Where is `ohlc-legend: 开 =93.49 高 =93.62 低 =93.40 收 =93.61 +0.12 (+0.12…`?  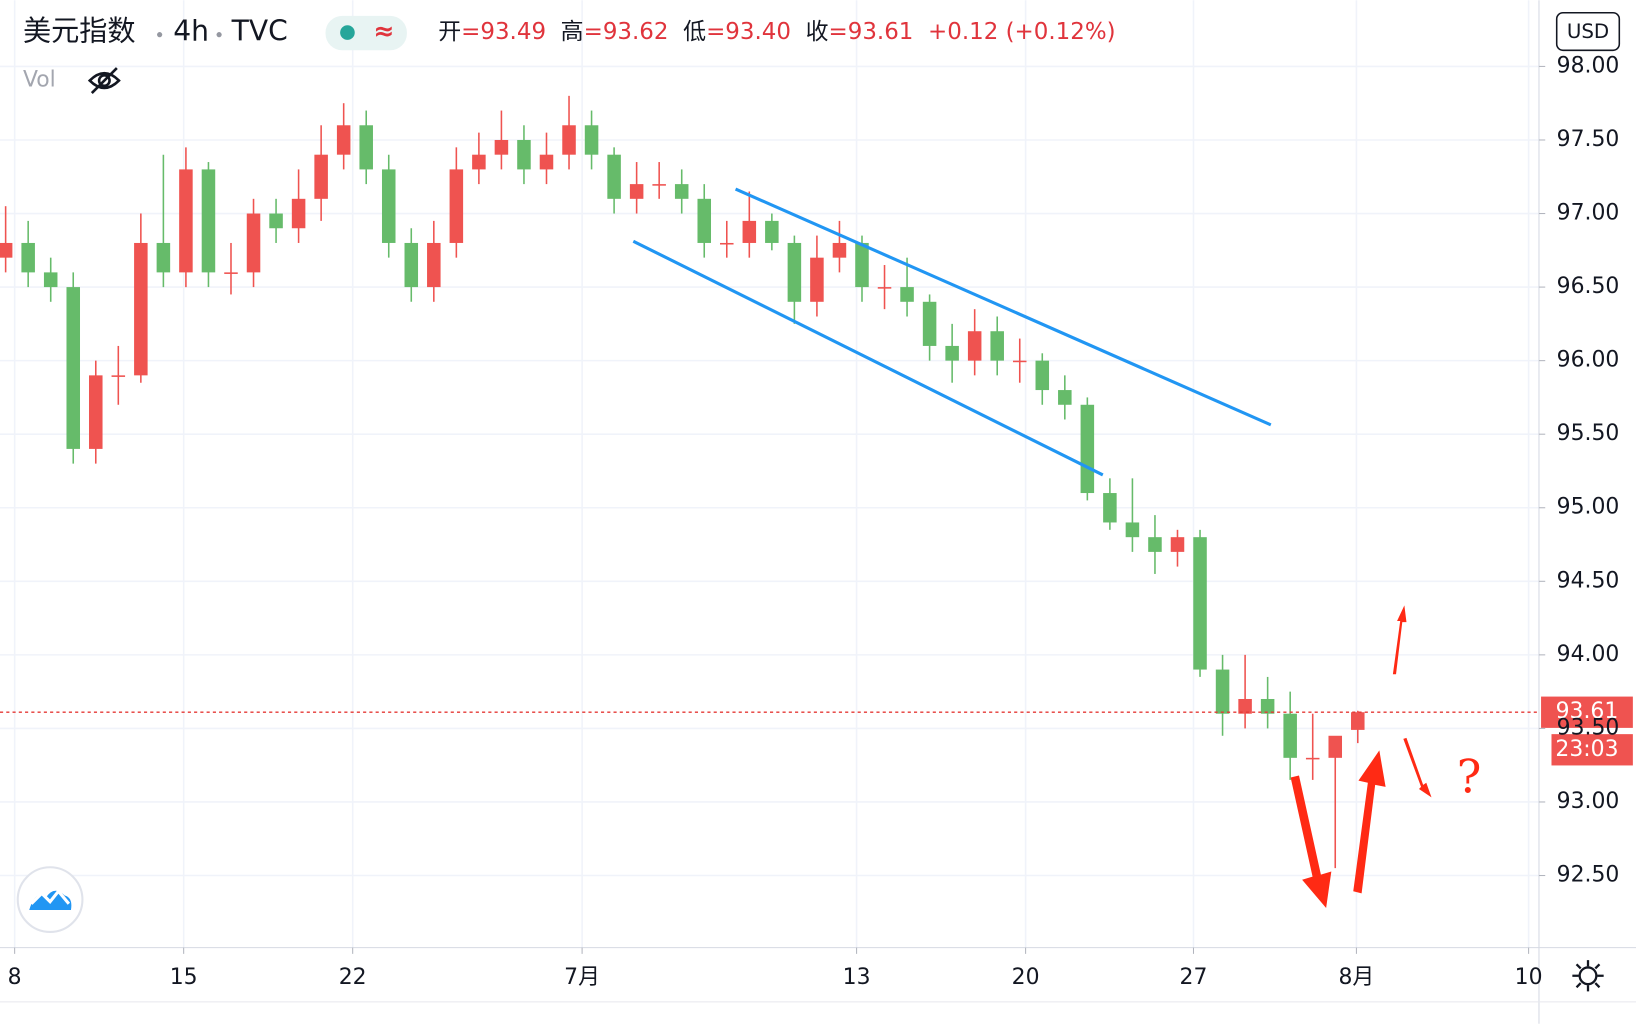 ohlc-legend: 开 =93.49 高 =93.62 低 =93.40 收 =93.61 +0.12 (+0.12… is located at coordinates (776, 32).